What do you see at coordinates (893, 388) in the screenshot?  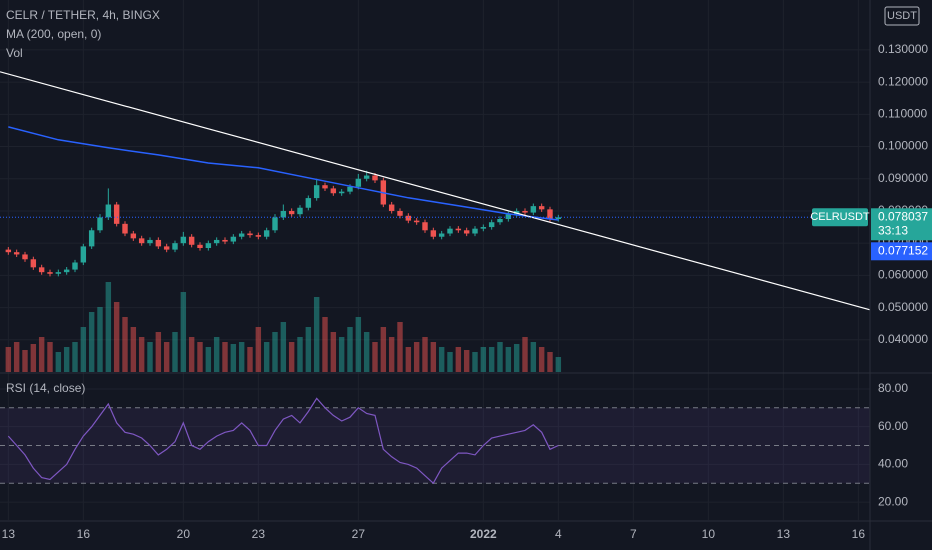 I see `y-tick-label: 80.00` at bounding box center [893, 388].